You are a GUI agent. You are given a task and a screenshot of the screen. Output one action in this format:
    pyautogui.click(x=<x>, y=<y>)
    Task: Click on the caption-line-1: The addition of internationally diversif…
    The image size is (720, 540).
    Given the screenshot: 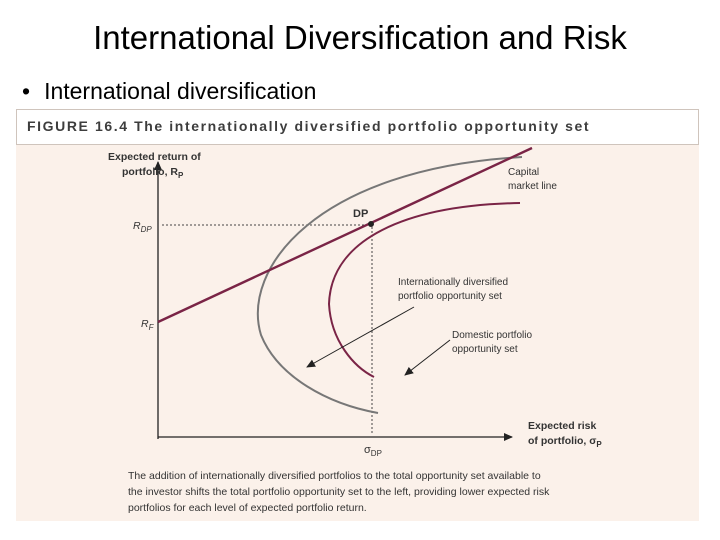 What is the action you would take?
    pyautogui.click(x=334, y=476)
    